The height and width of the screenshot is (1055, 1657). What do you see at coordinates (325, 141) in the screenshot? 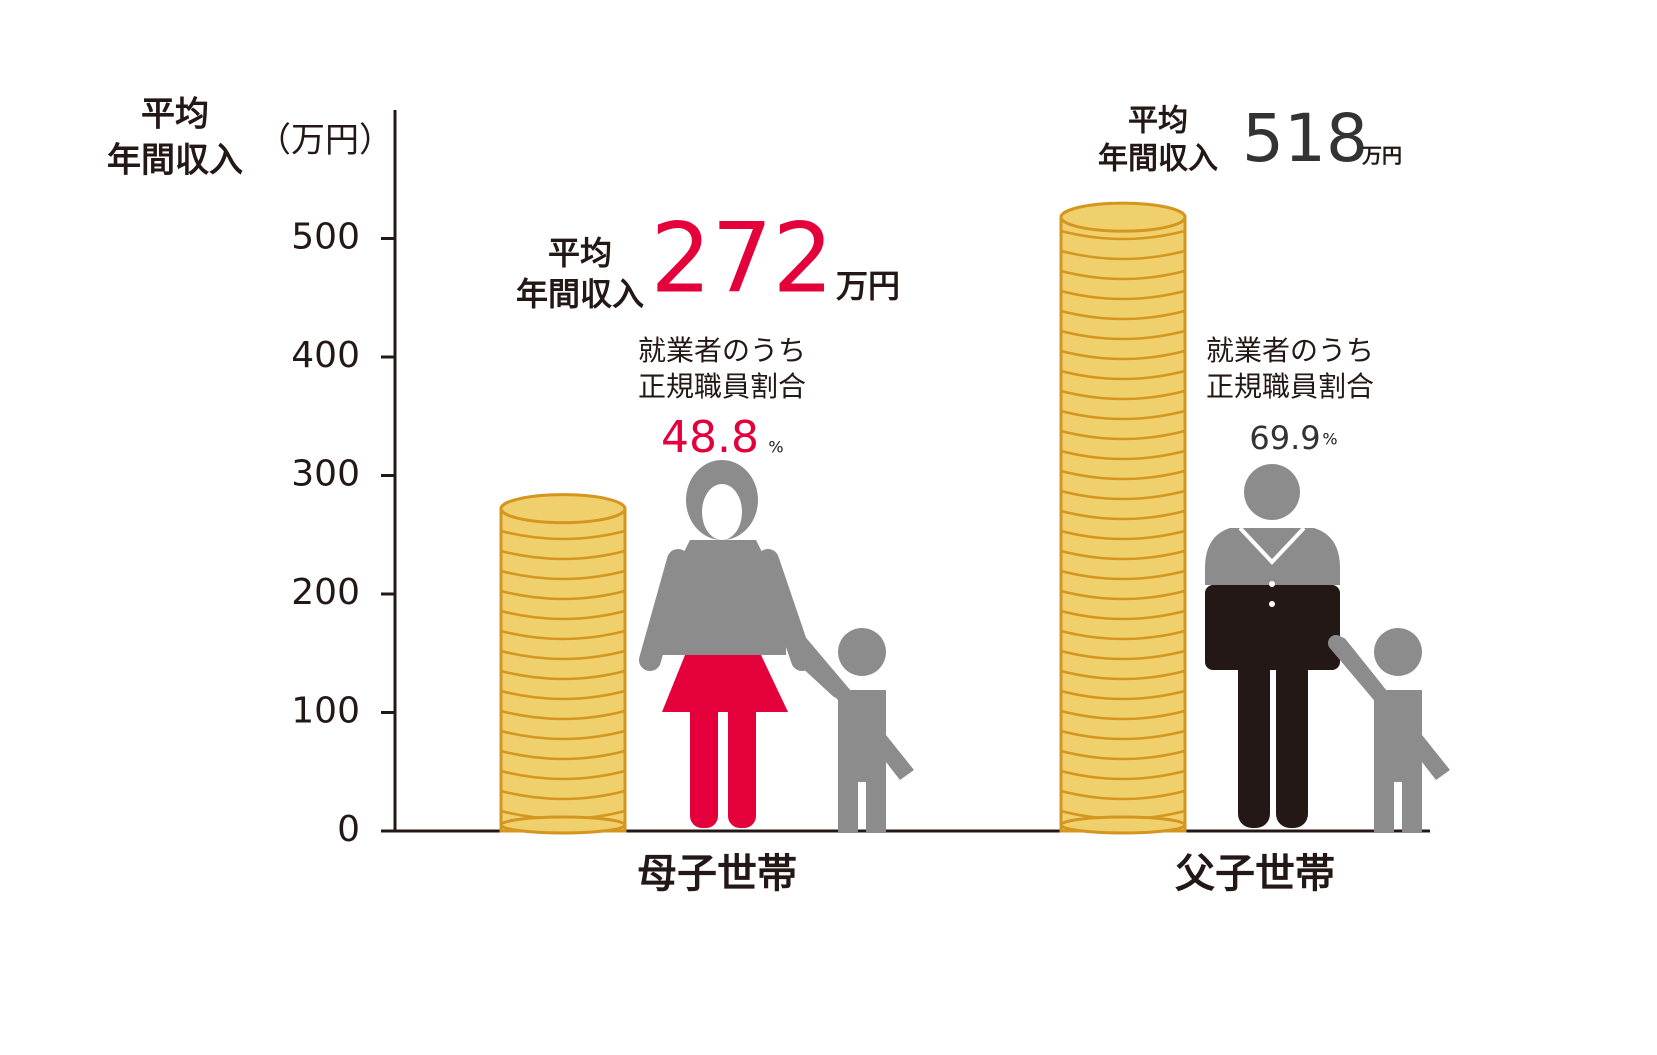
I see `y-axis-unit: （万円）` at bounding box center [325, 141].